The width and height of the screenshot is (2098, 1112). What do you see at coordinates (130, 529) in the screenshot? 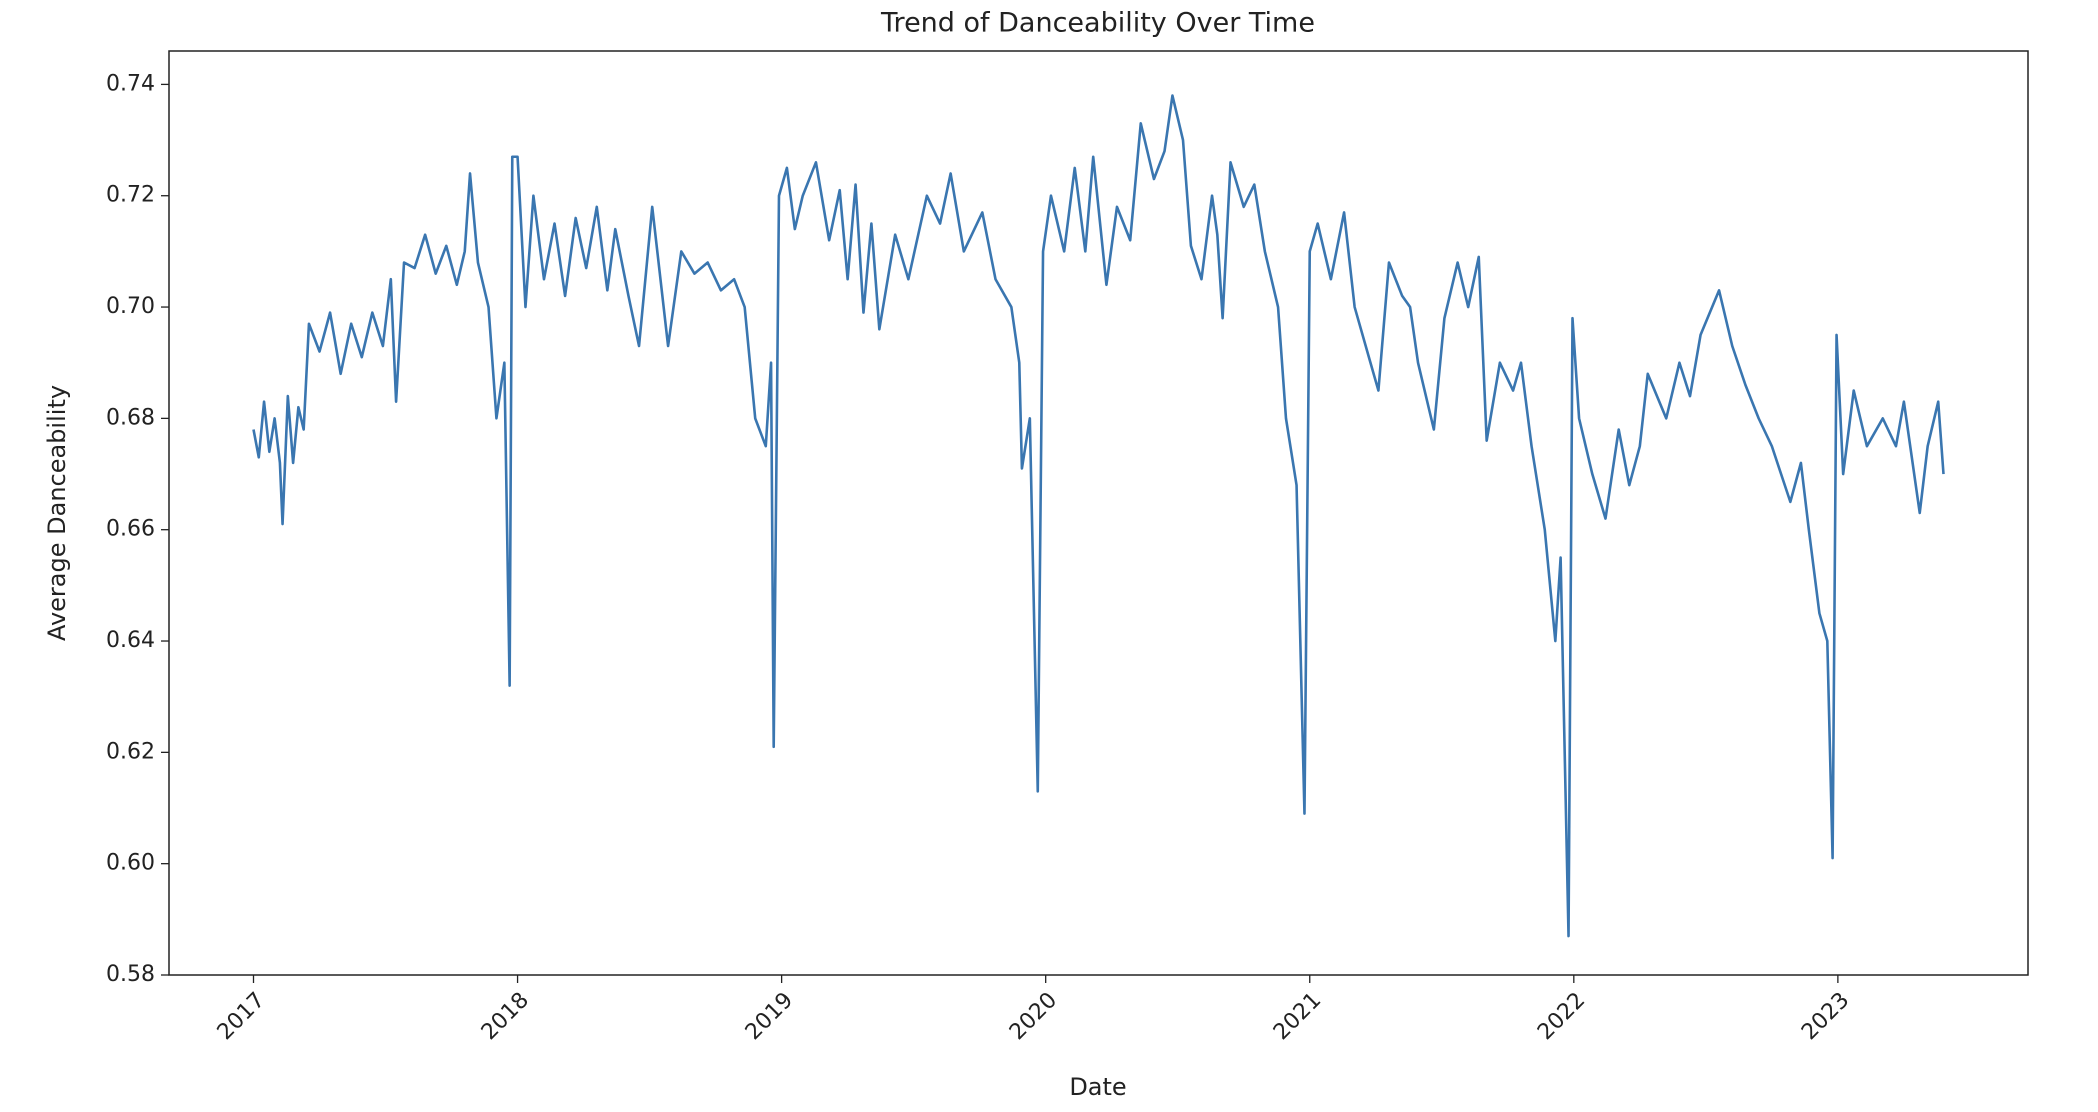
I see `y-tick-label: 0.66` at bounding box center [130, 529].